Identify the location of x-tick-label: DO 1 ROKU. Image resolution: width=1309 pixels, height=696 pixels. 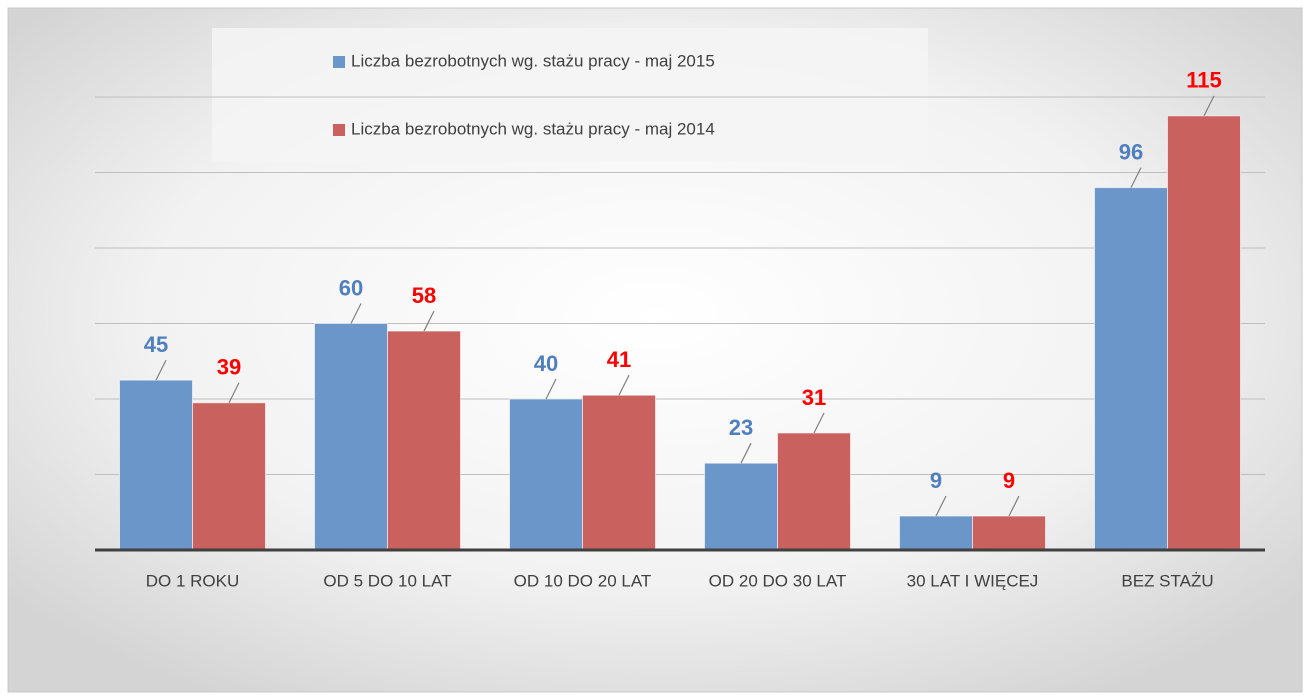
(193, 580).